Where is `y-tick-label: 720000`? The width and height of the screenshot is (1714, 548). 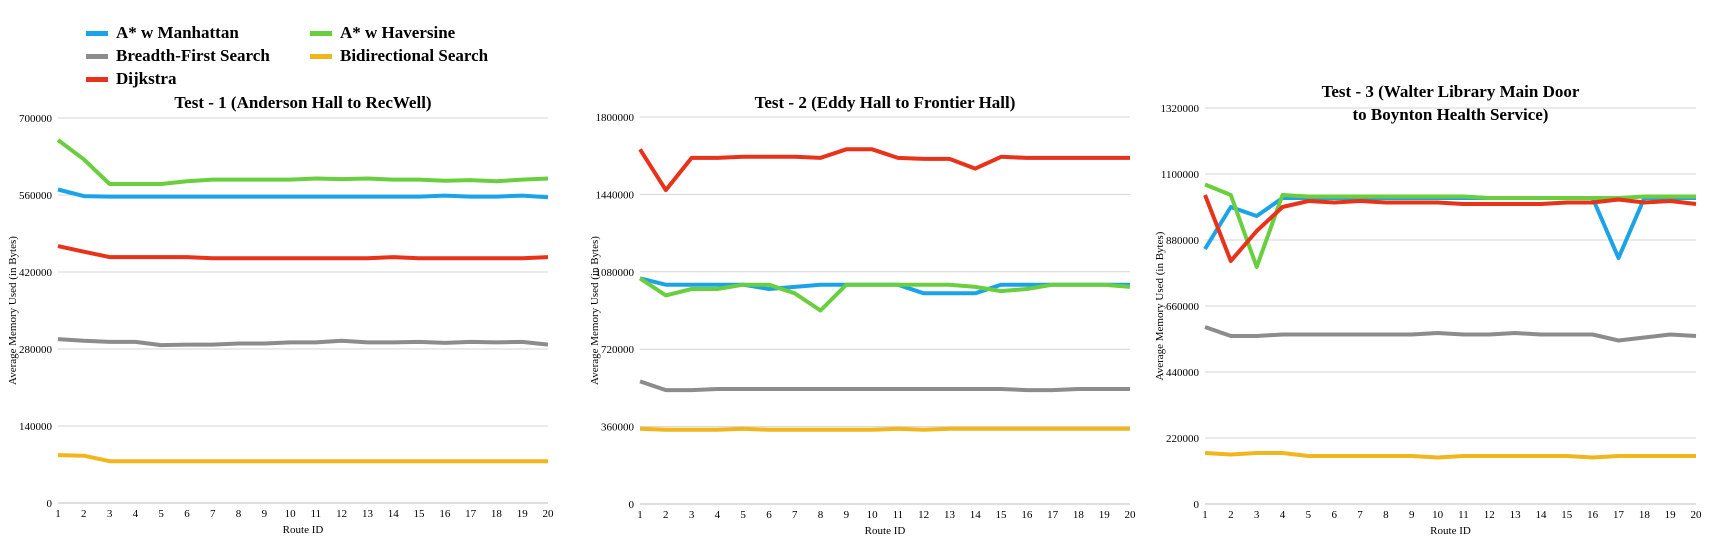 y-tick-label: 720000 is located at coordinates (618, 350).